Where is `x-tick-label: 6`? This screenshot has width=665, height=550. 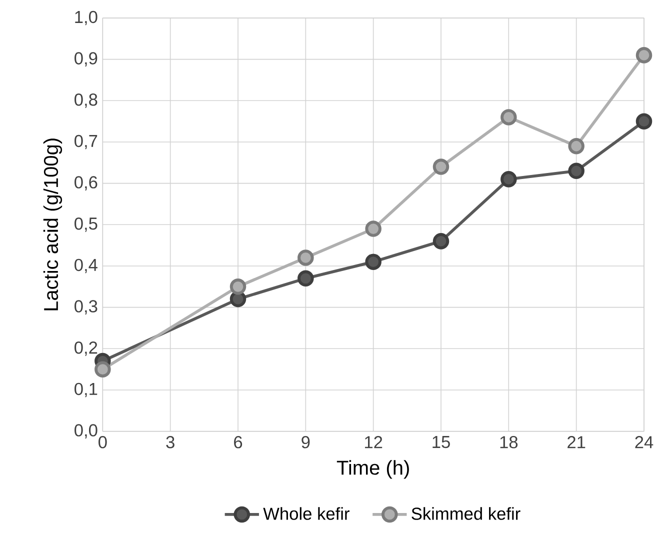 x-tick-label: 6 is located at coordinates (238, 442).